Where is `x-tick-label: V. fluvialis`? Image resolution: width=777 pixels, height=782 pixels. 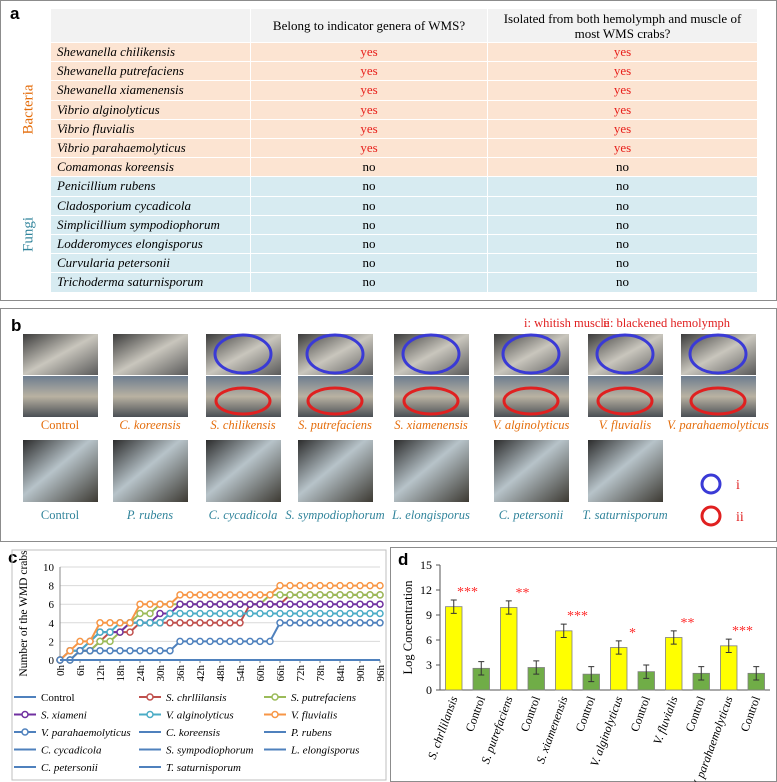 x-tick-label: V. fluvialis is located at coordinates (665, 720).